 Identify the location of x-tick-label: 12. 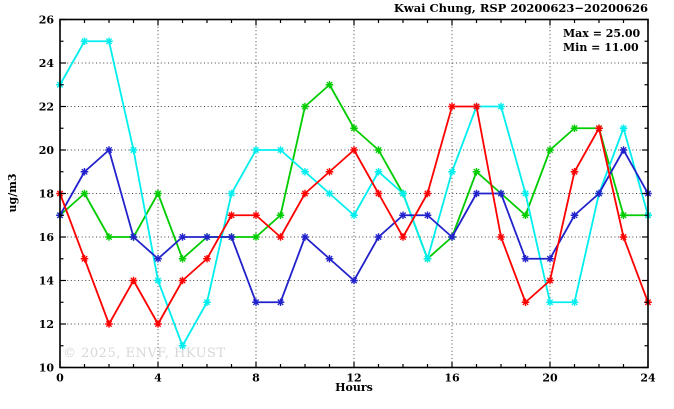
(353, 378).